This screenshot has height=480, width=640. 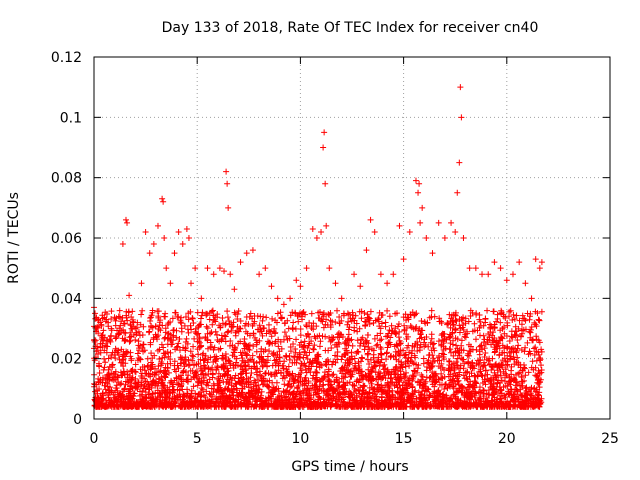 What do you see at coordinates (300, 439) in the screenshot?
I see `x-tick-label: 10` at bounding box center [300, 439].